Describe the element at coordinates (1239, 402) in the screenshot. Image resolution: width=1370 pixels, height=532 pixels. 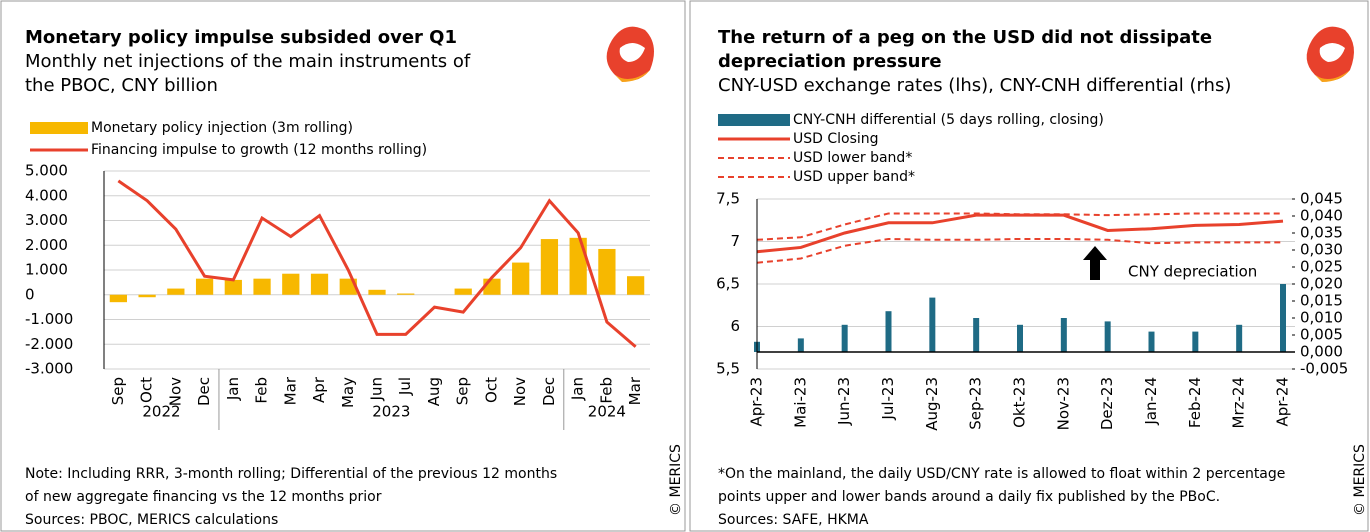
I see `x-tick-label: Mrz-24` at that location.